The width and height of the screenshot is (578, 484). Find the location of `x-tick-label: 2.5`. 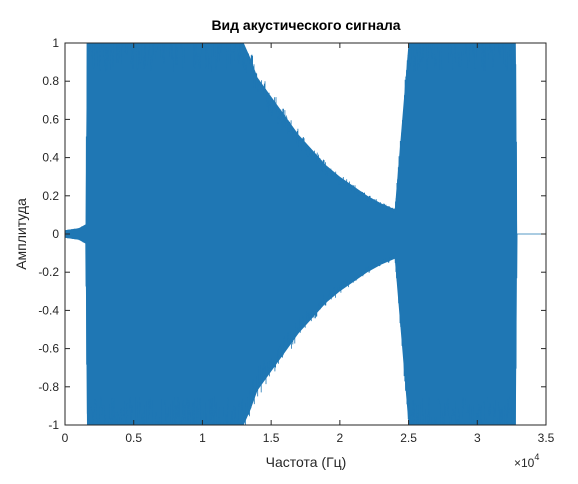

x-tick-label: 2.5 is located at coordinates (408, 438).